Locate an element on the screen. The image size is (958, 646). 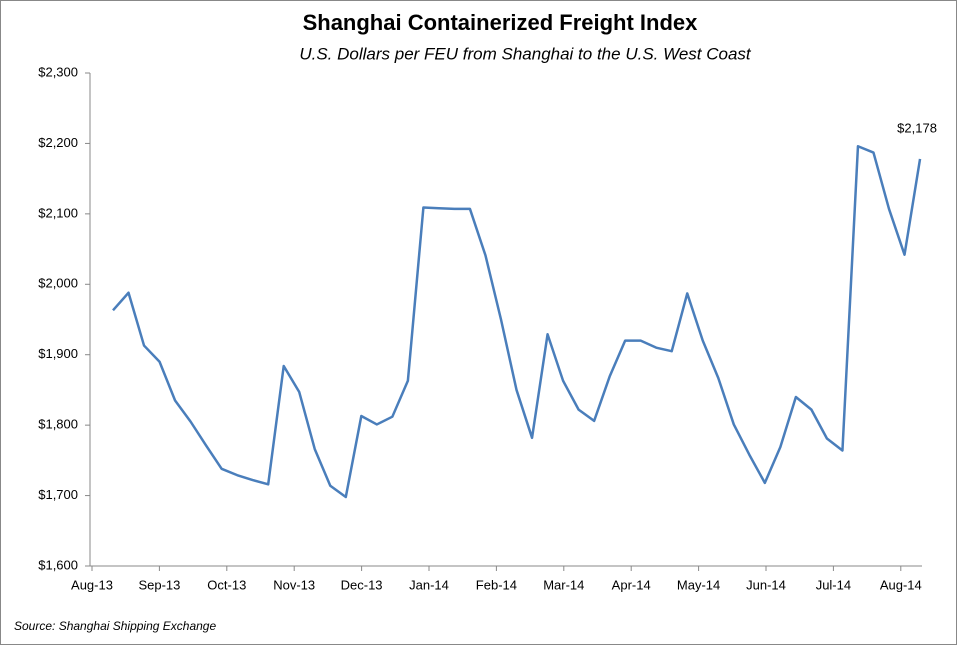
y-tick-label: $2,100 is located at coordinates (58, 212).